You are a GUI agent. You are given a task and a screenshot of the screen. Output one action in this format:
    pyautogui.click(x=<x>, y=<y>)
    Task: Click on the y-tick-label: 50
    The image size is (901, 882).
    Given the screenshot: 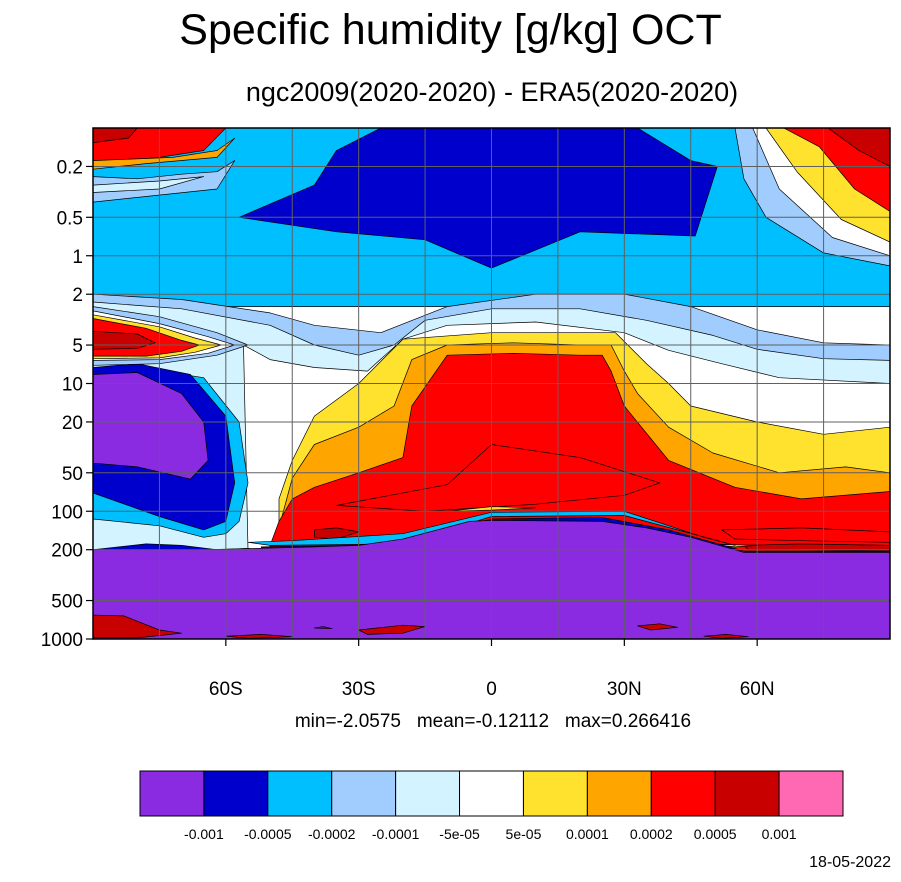 What is the action you would take?
    pyautogui.click(x=72, y=474)
    